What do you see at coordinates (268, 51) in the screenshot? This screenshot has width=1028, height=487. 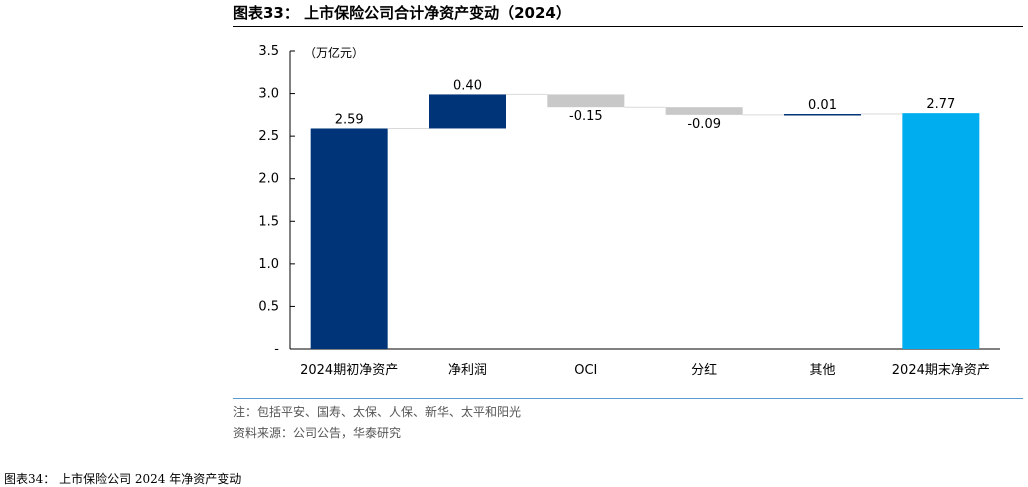 I see `y-tick-label: 3.5` at bounding box center [268, 51].